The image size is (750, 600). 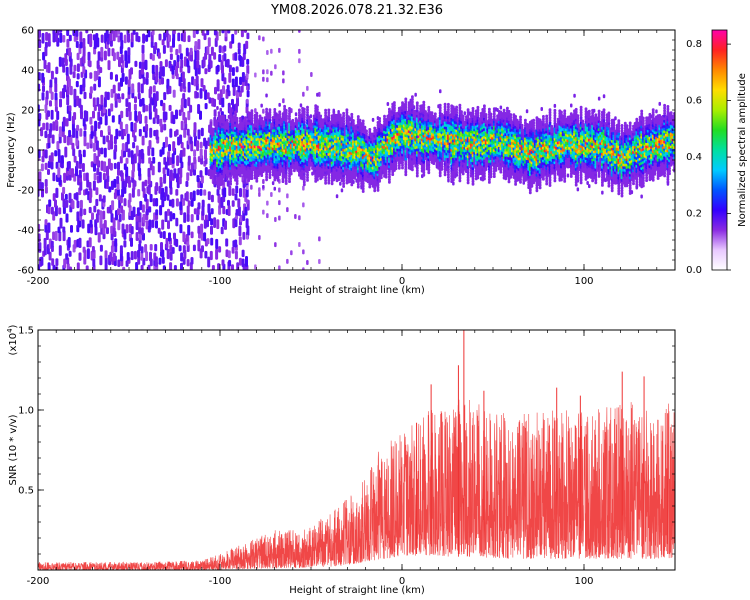 What do you see at coordinates (356, 10) in the screenshot?
I see `chart-title: YM08.2026.078.21.32.E36` at bounding box center [356, 10].